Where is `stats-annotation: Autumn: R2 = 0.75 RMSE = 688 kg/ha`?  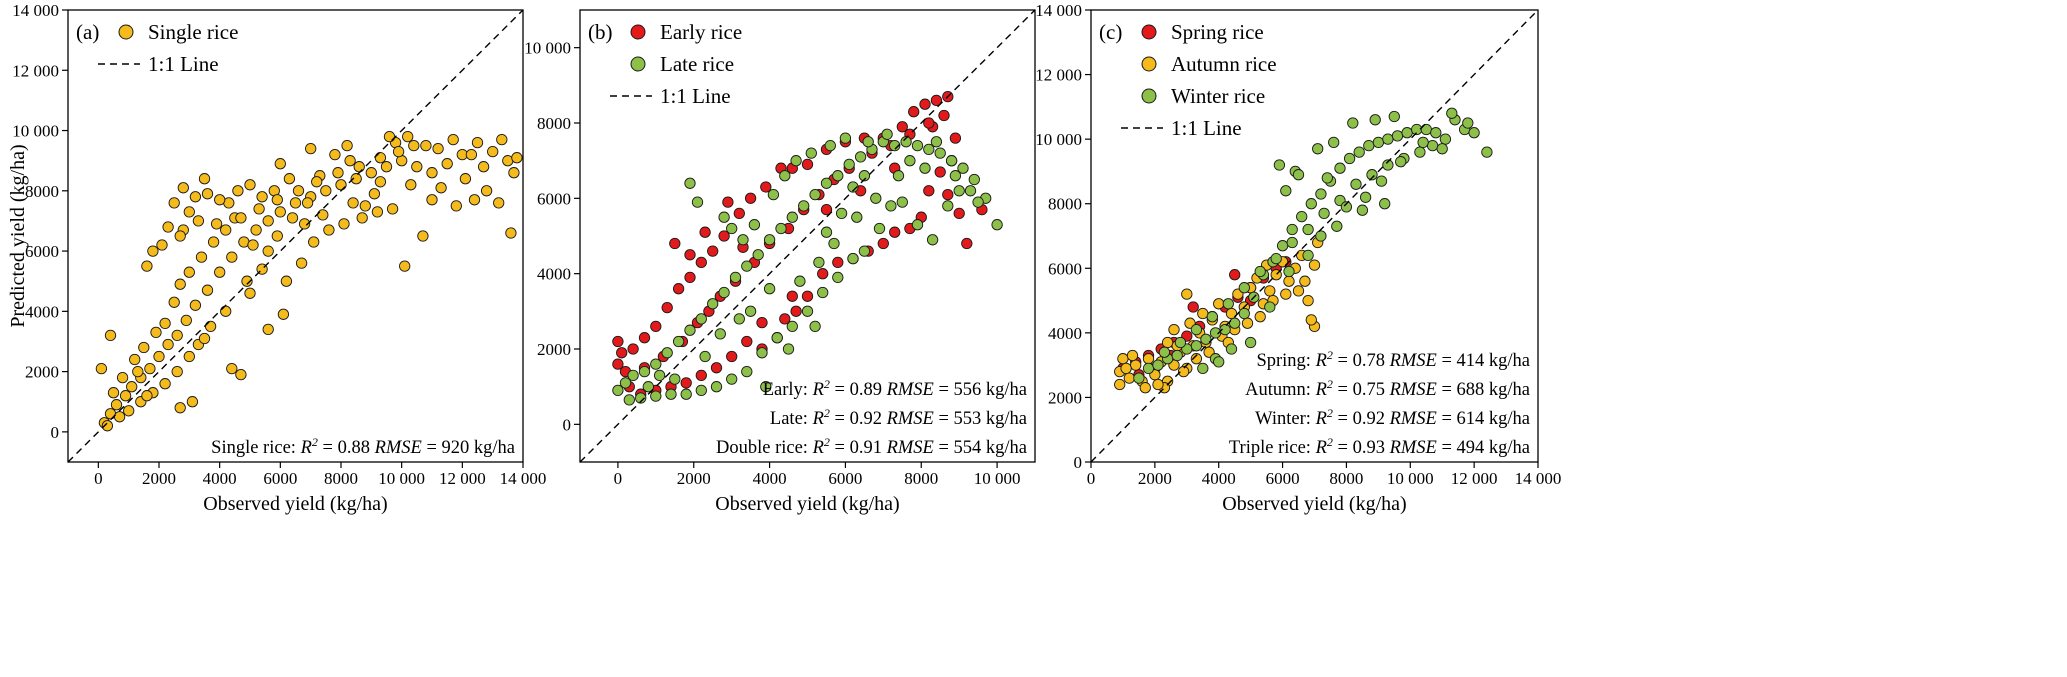
stats-annotation: Autumn: R2 = 0.75 RMSE = 688 kg/ha is located at coordinates (1387, 388).